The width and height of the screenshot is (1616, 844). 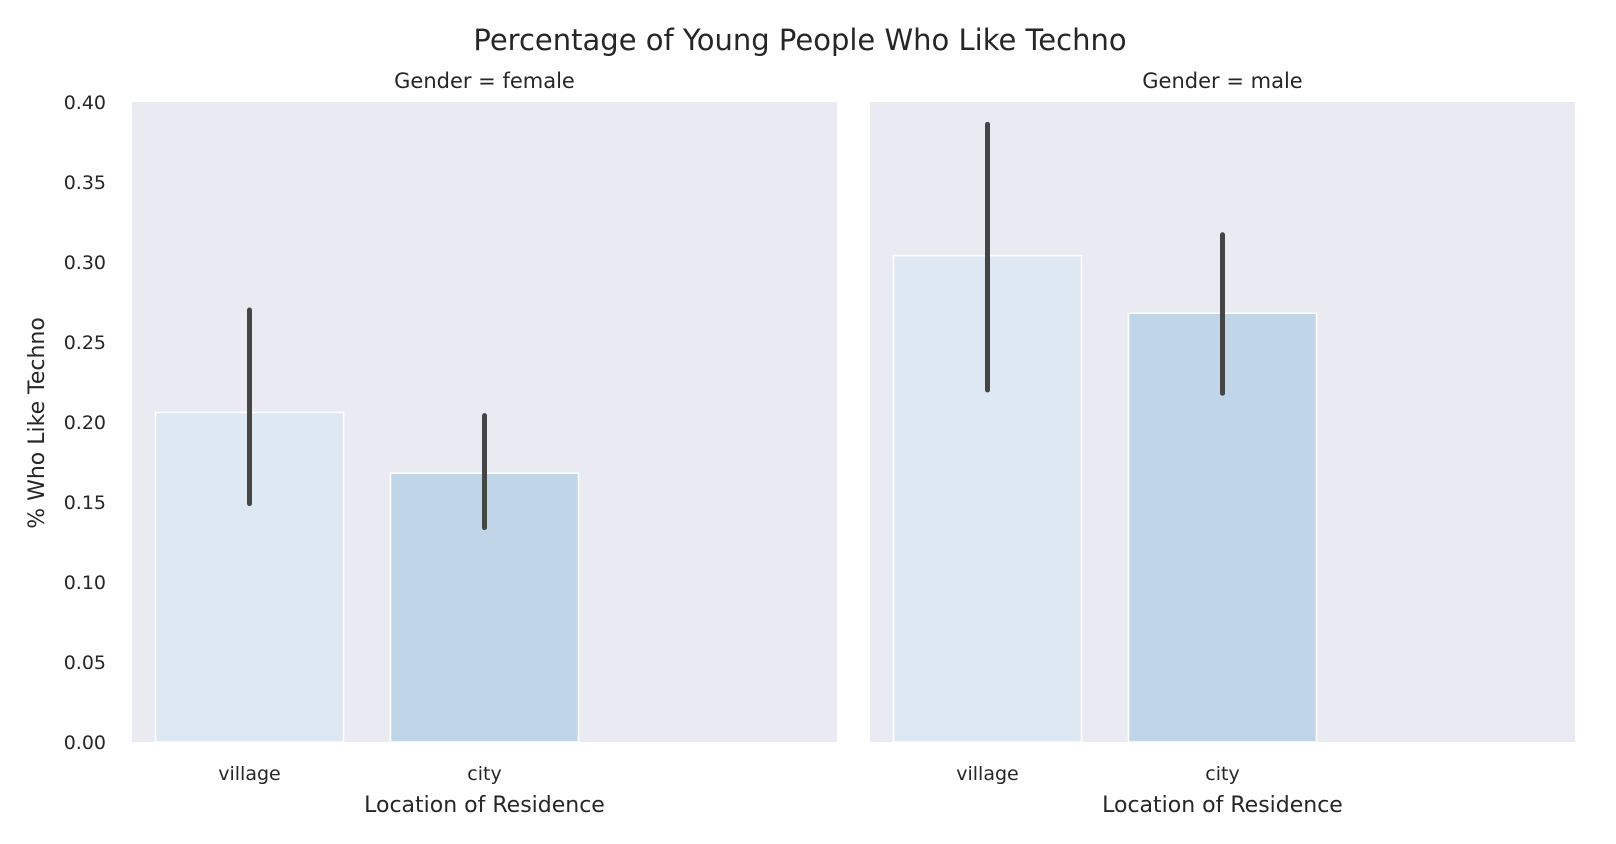 I want to click on facet-title: Gender = male, so click(x=1222, y=81).